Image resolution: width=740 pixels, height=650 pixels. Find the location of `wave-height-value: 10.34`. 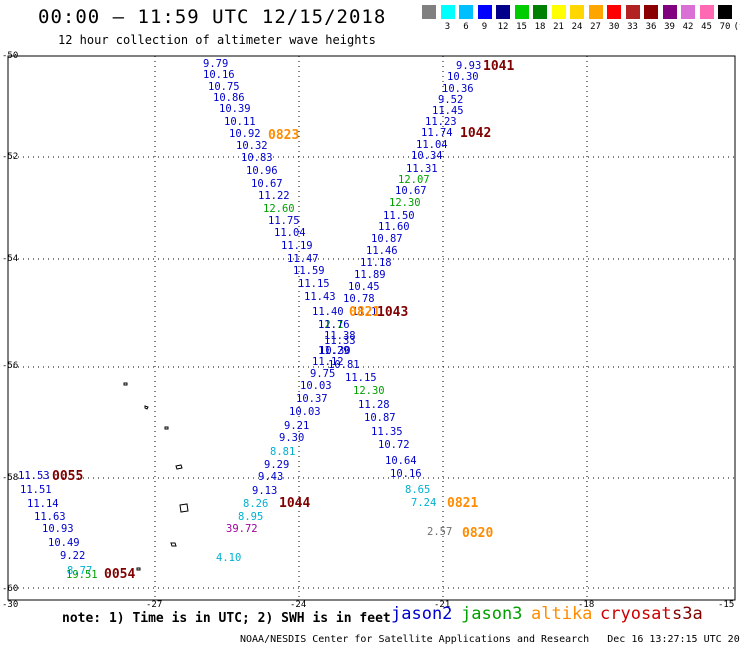

wave-height-value: 10.34 is located at coordinates (427, 156).